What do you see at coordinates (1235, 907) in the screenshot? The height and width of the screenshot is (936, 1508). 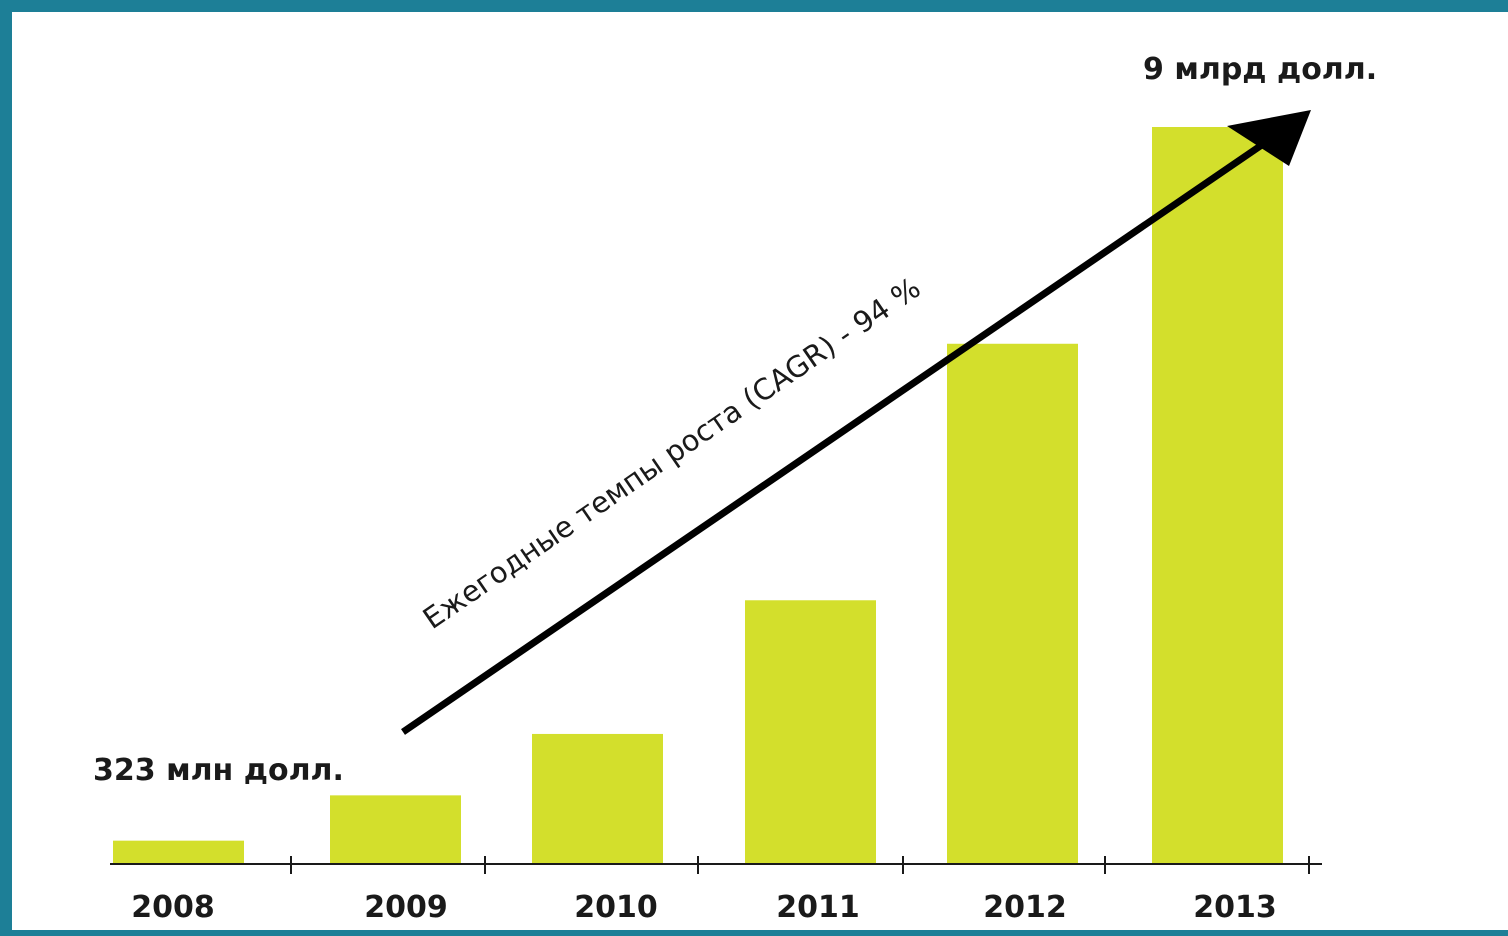 I see `x-tick-label-2013: 2013` at bounding box center [1235, 907].